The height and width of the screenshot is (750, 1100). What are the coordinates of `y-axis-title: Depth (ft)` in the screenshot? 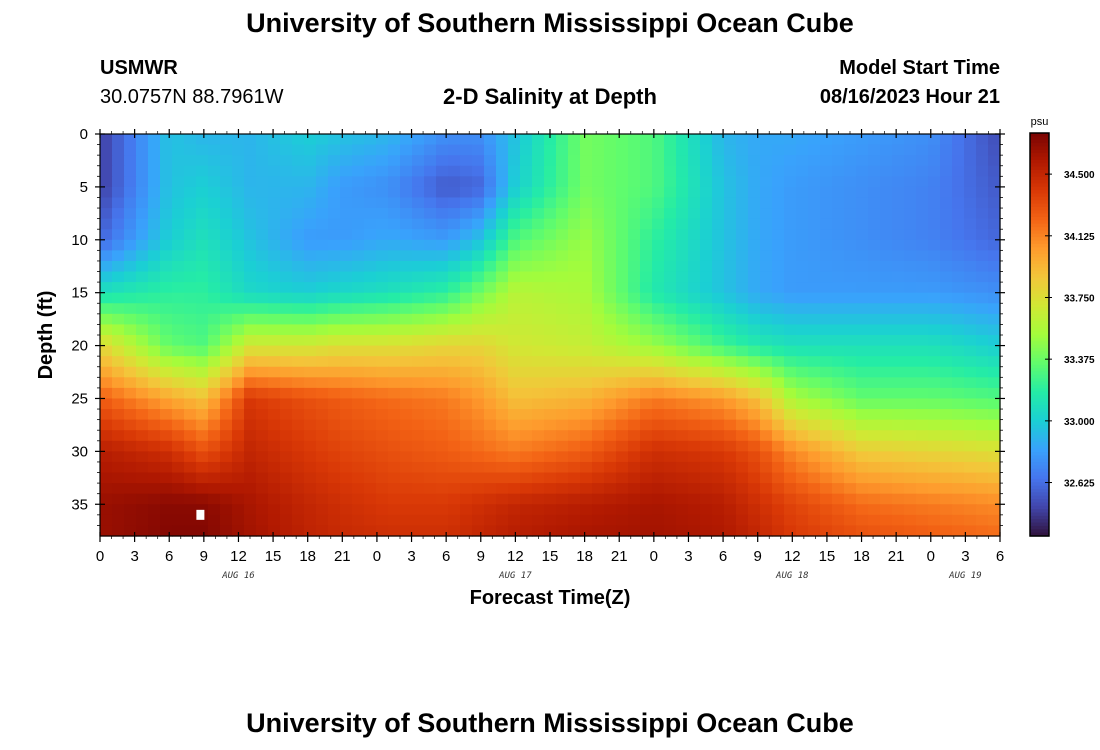 It's located at (46, 335).